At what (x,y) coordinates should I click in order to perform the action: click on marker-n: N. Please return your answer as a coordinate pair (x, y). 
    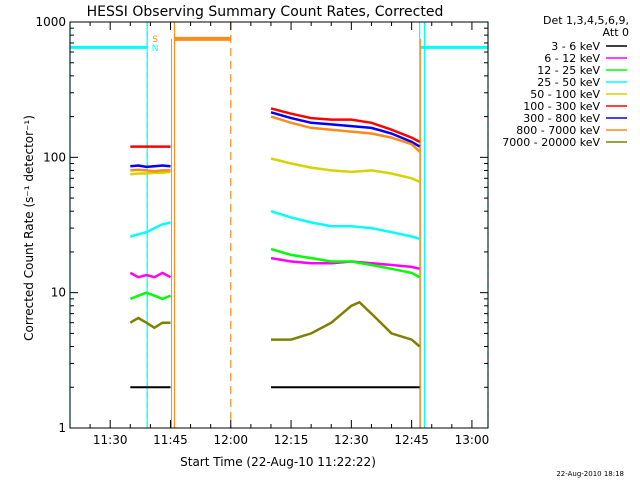
    Looking at the image, I should click on (155, 49).